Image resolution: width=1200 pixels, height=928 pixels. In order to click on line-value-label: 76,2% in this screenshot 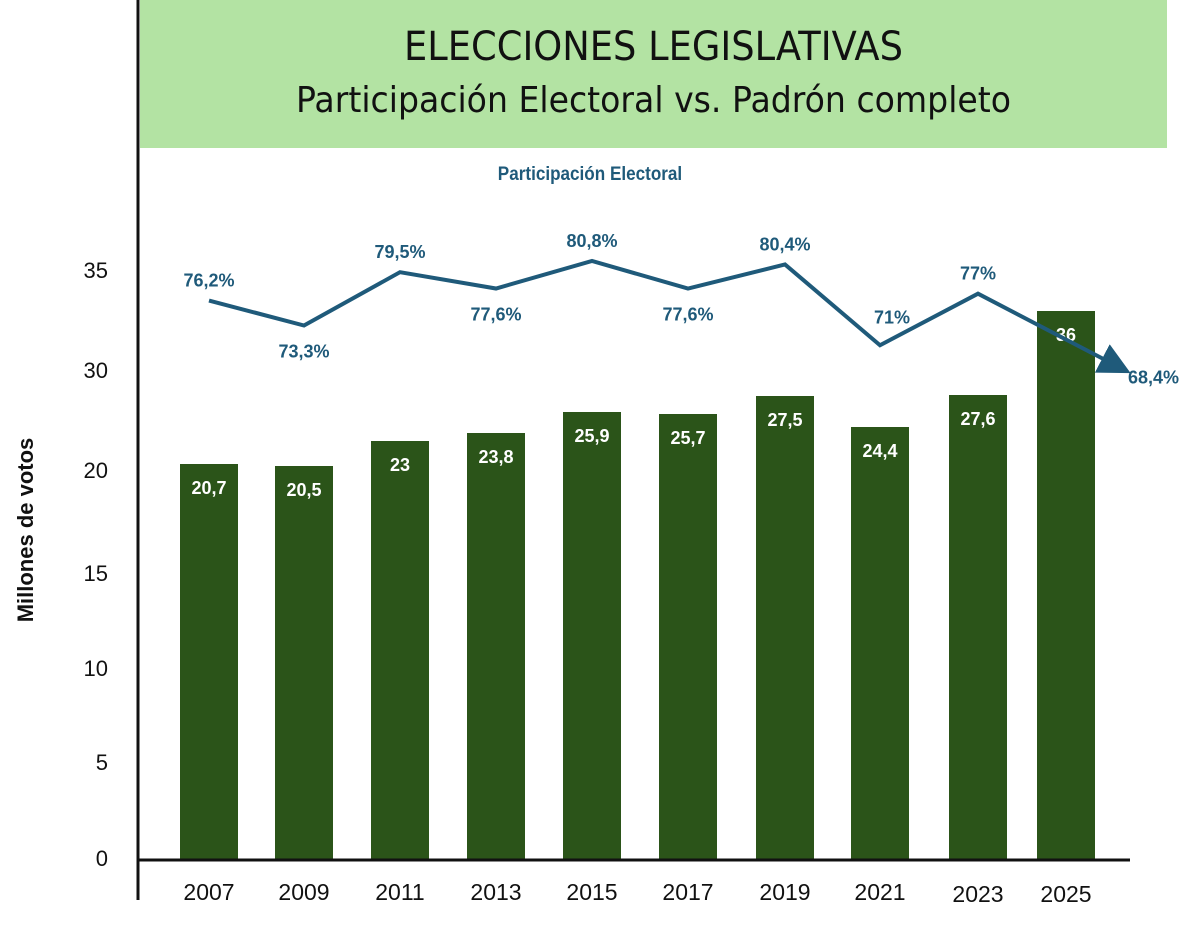, I will do `click(208, 281)`.